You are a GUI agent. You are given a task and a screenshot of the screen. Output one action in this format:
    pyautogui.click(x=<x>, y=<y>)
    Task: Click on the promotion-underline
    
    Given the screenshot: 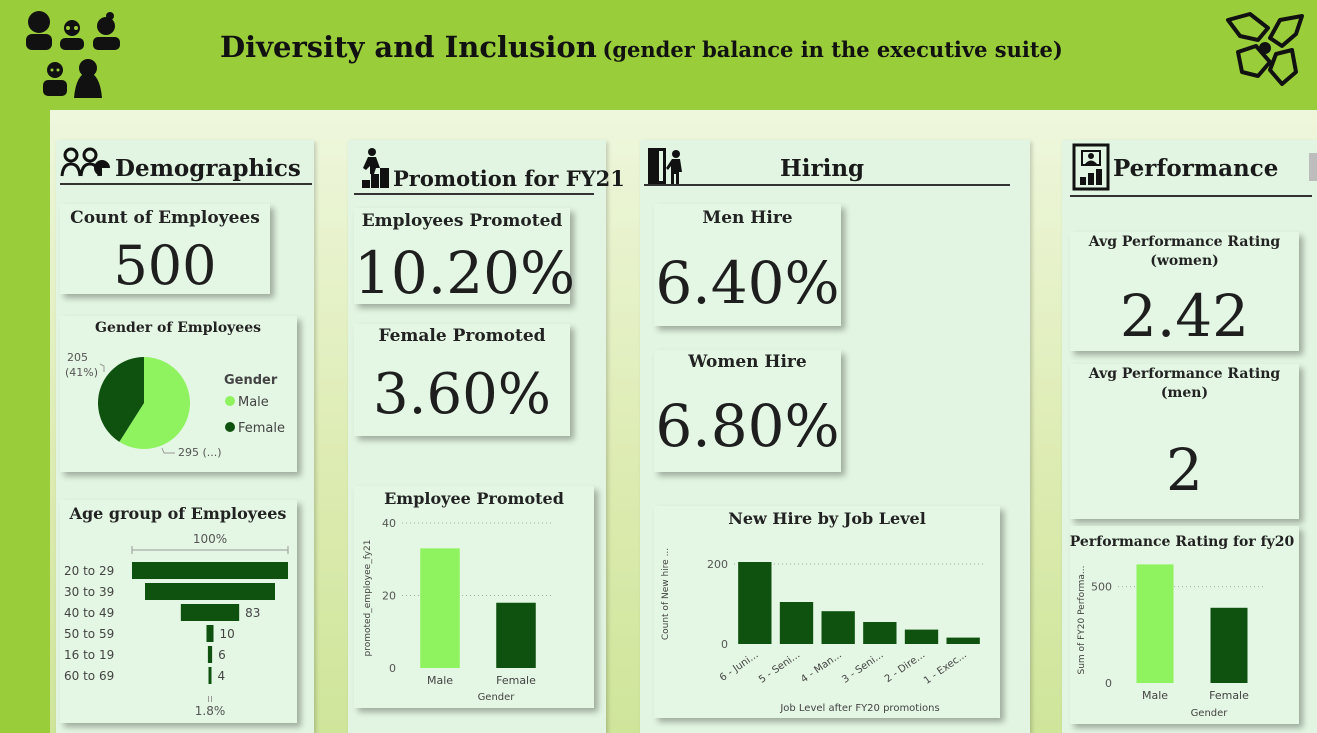 What is the action you would take?
    pyautogui.click(x=474, y=194)
    